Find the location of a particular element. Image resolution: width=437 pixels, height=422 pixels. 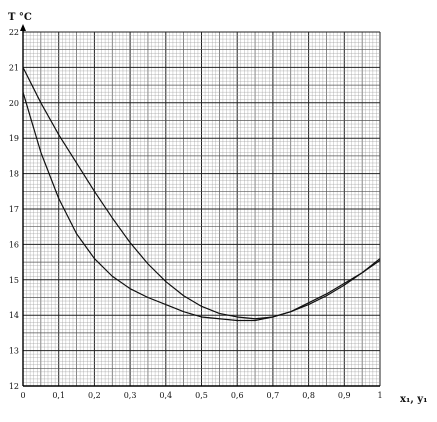

x-axis-title: x₁, y₁ is located at coordinates (414, 399).